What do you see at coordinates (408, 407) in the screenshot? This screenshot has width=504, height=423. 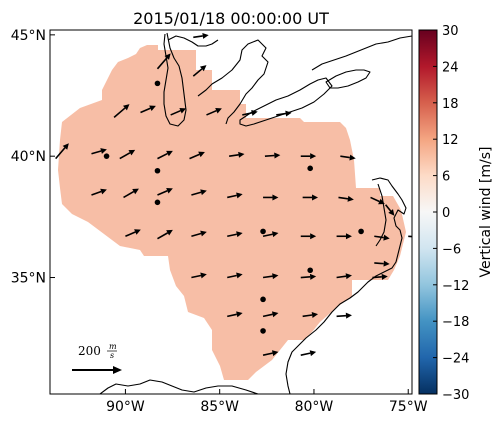 I see `lon-tick-label: 75°W` at bounding box center [408, 407].